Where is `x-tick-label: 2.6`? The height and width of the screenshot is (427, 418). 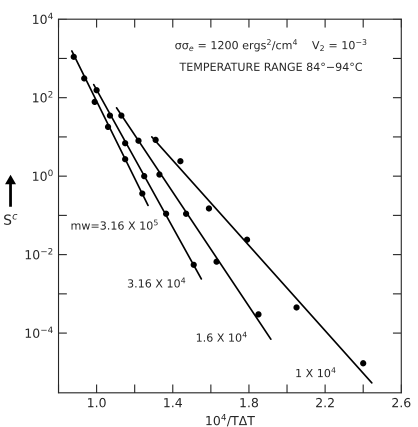
x-tick-label: 2.6 is located at coordinates (401, 403).